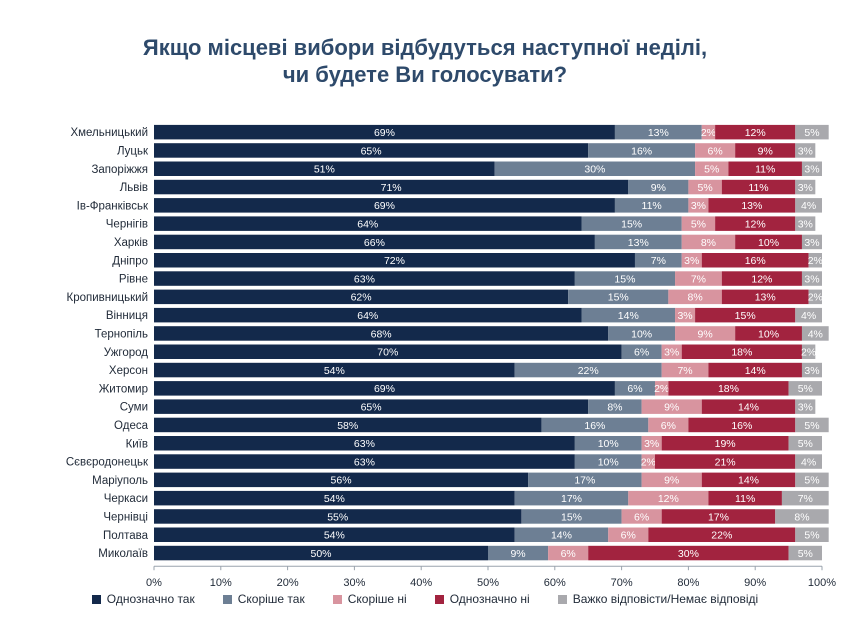 The height and width of the screenshot is (620, 850). Describe the element at coordinates (143, 599) in the screenshot. I see `legend-item: Однозначно так` at that location.